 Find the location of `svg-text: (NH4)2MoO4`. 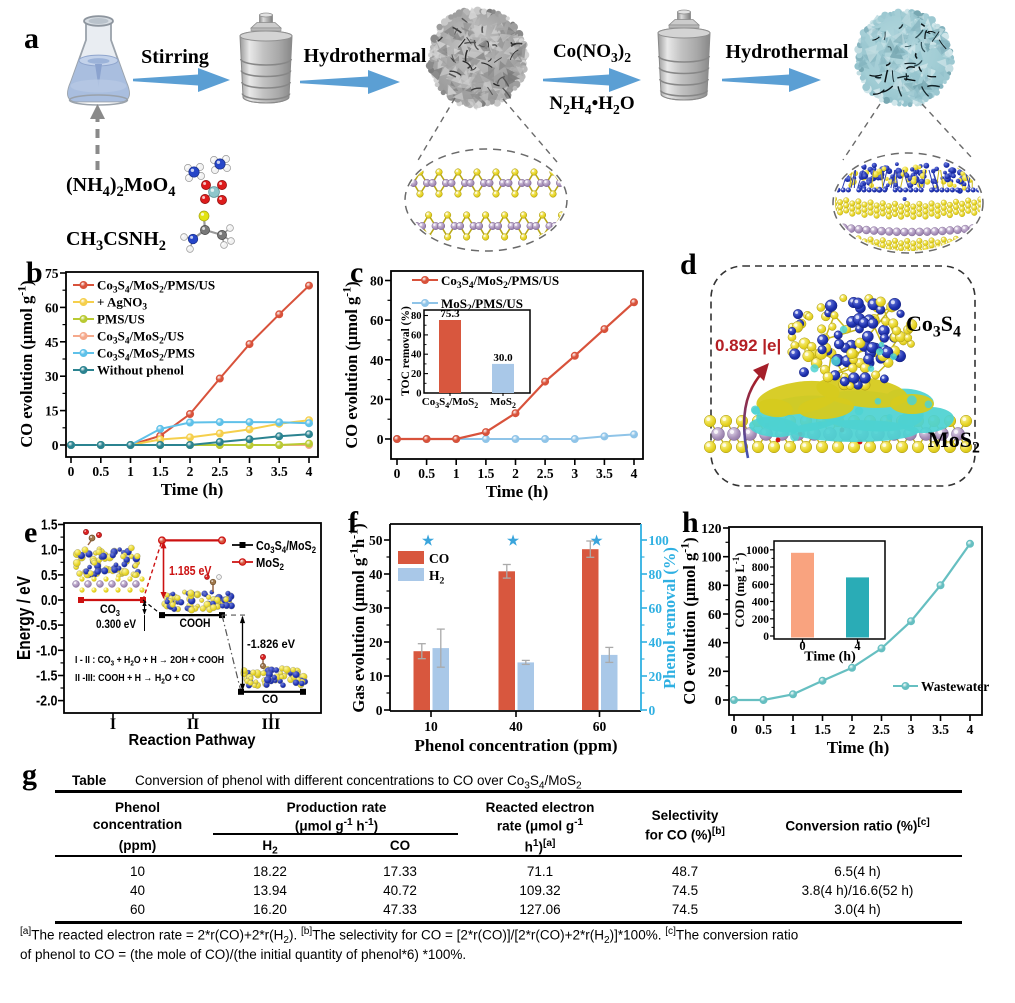

svg-text: (NH4)2MoO4 is located at coordinates (120, 187).